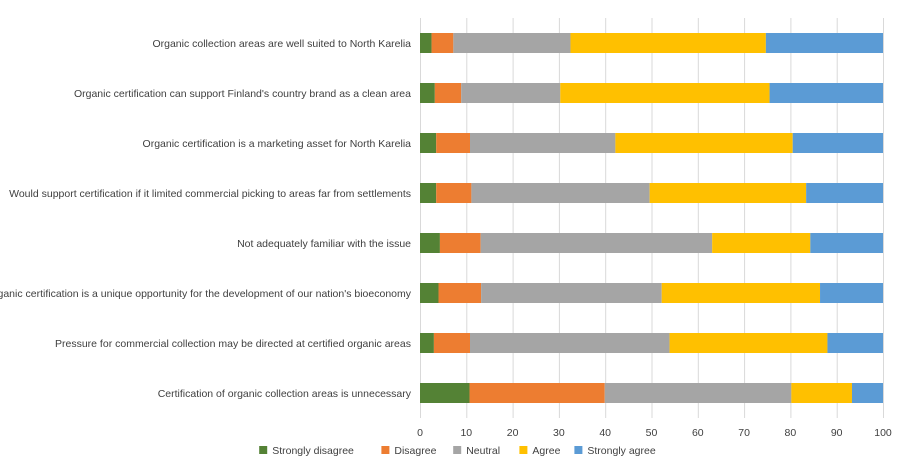  Describe the element at coordinates (559, 433) in the screenshot. I see `x-tick-label-3: 30` at that location.